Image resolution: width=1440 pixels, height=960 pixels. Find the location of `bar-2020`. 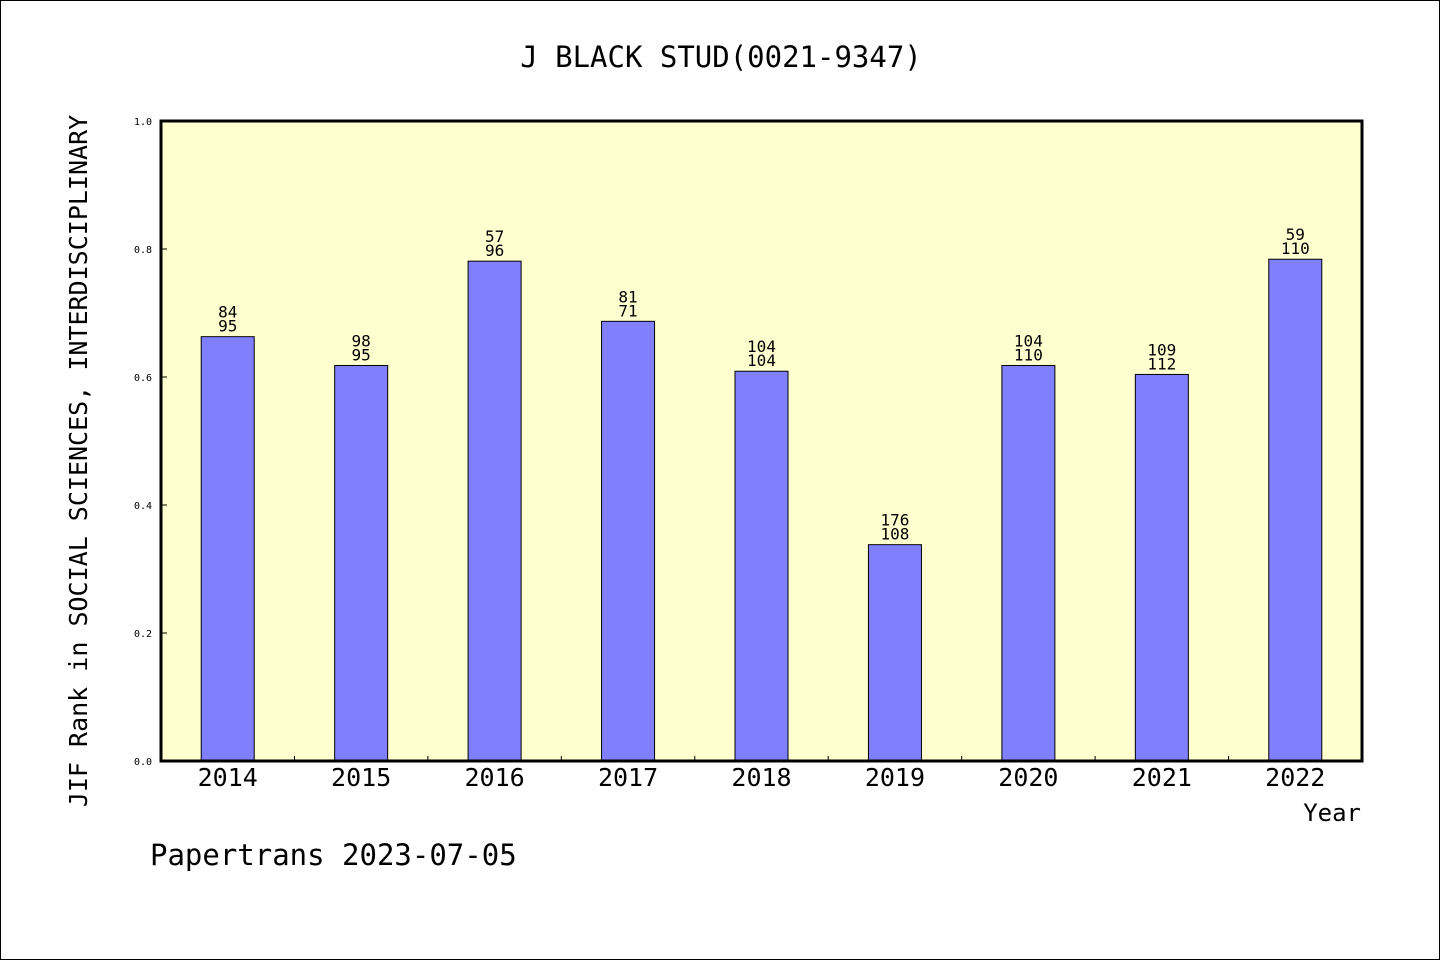

bar-2020 is located at coordinates (1028, 563).